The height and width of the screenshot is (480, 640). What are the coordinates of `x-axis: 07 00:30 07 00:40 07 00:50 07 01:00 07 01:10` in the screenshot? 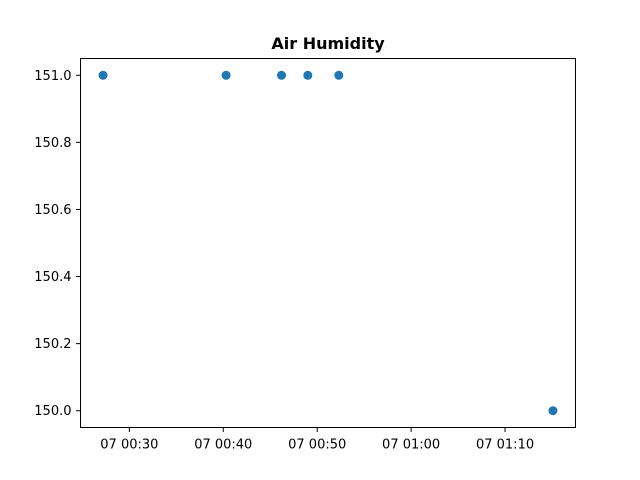 It's located at (317, 440).